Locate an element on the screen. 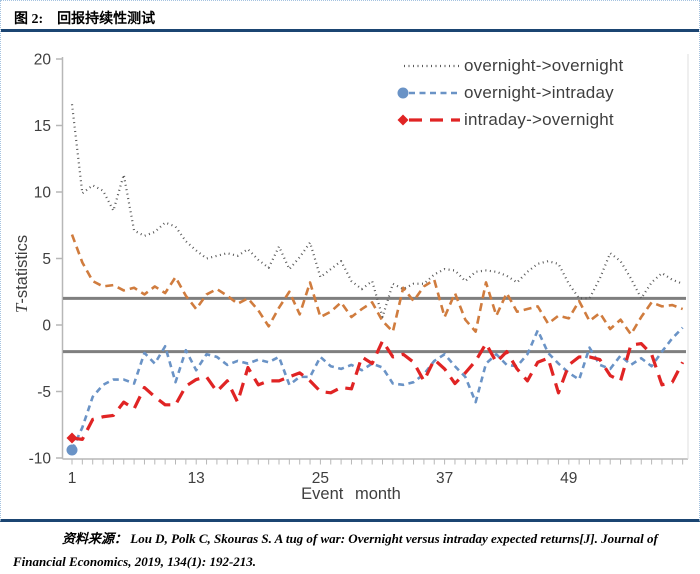 The image size is (700, 574). x-axis-label: Event month is located at coordinates (351, 494).